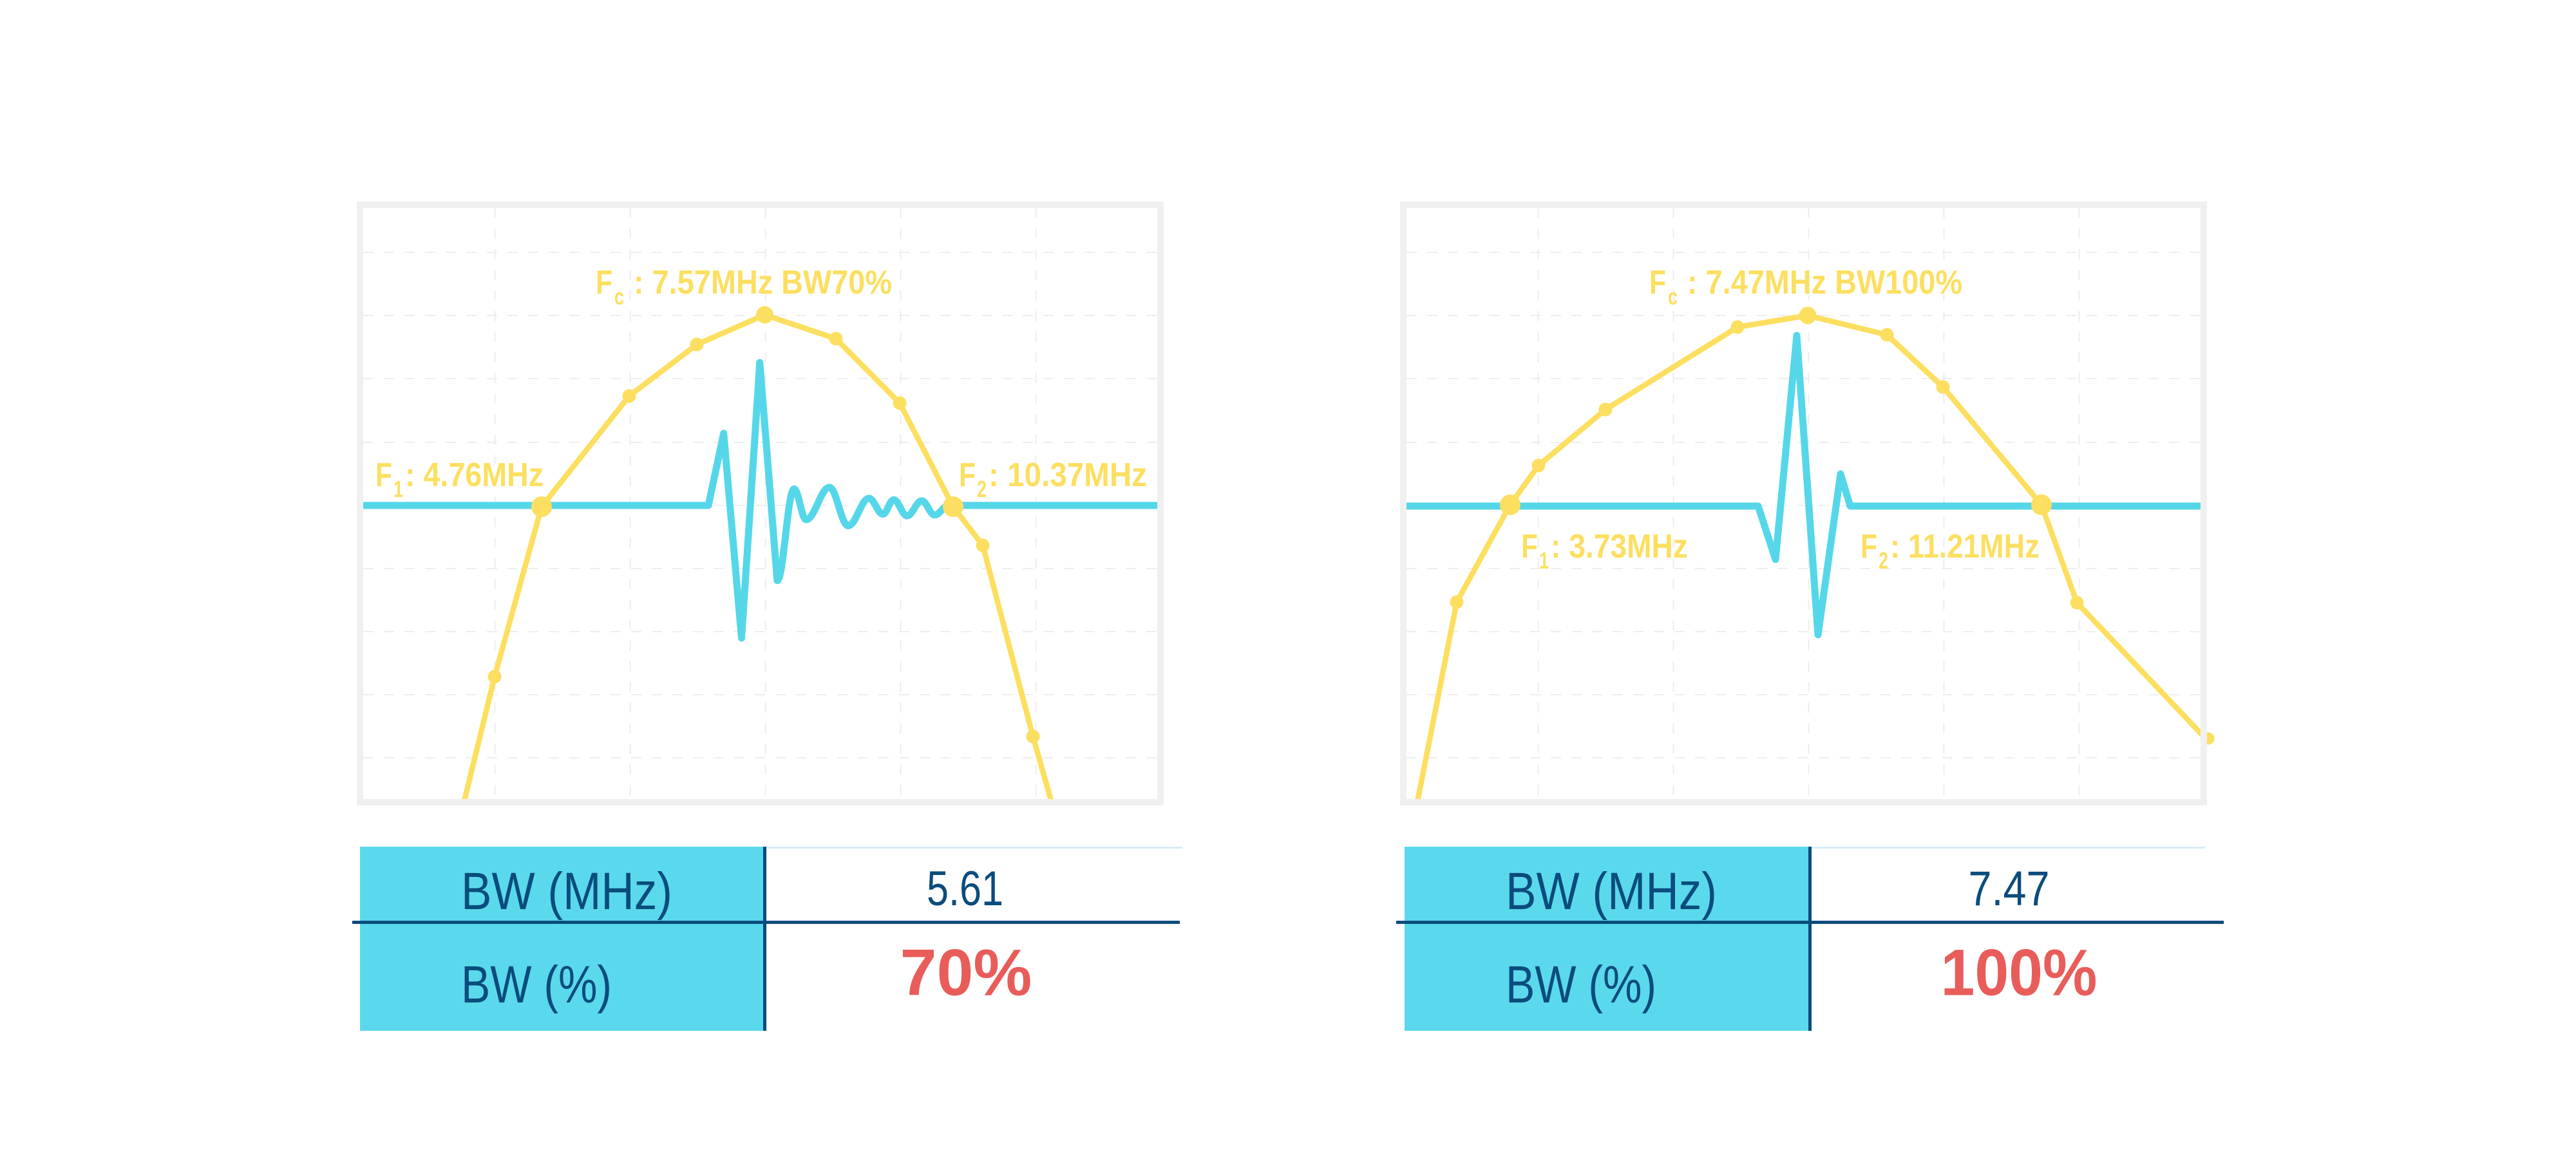 This screenshot has height=1157, width=2576. Describe the element at coordinates (1824, 282) in the screenshot. I see `svg-text:: 7.47MHz BW100%: : 7.47MHz BW100%` at that location.